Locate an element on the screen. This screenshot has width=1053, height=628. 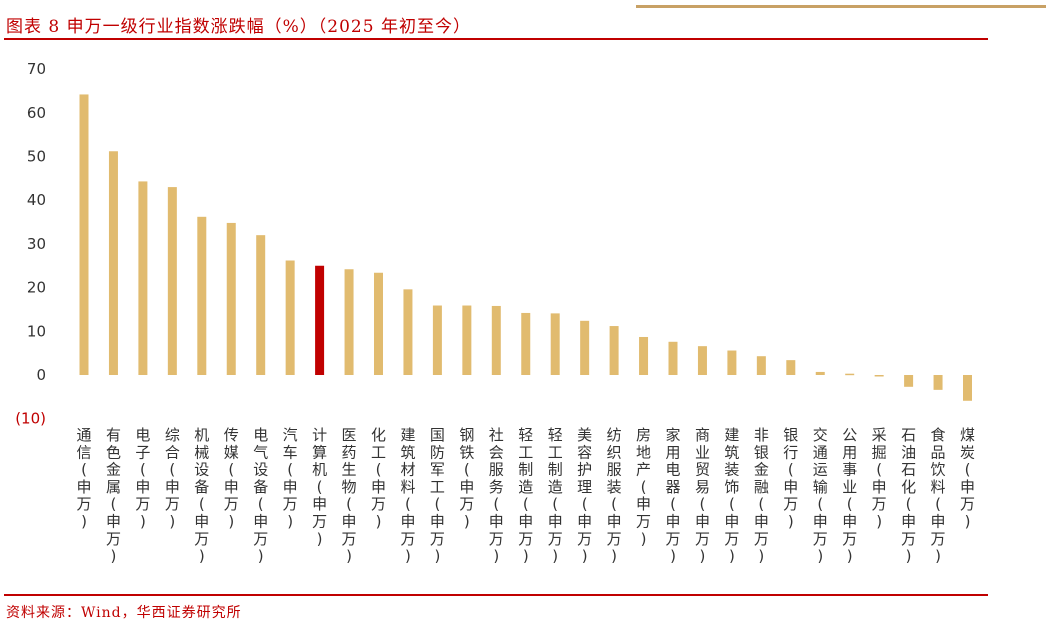
x-tick-label: 国防军工(申万) is located at coordinates (437, 495).